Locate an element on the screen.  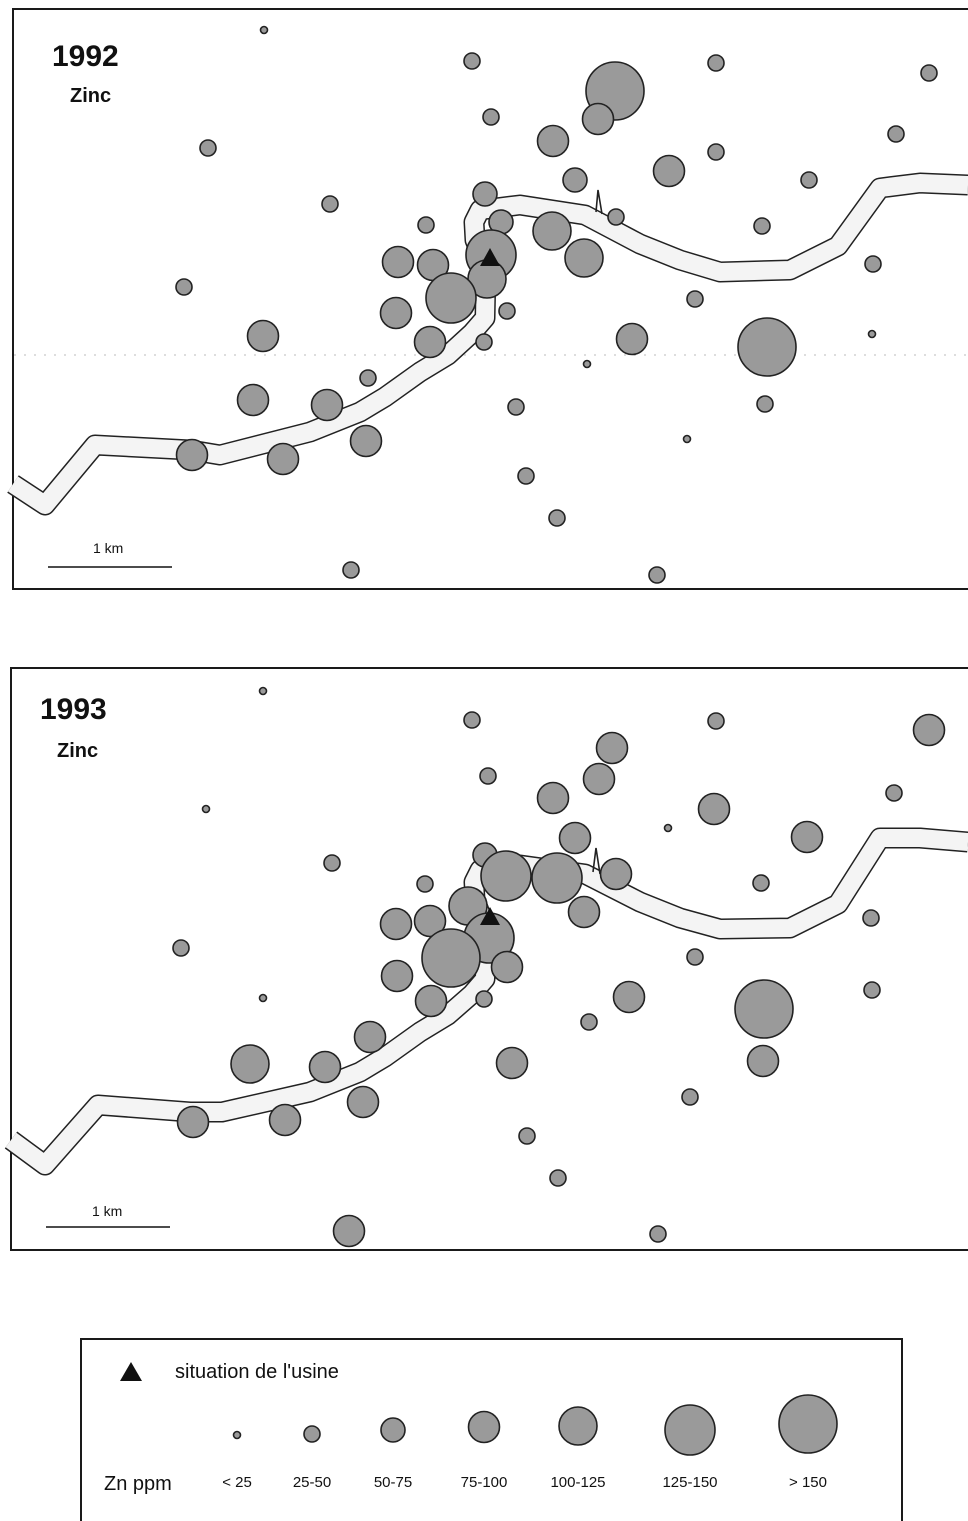
legend-symbols is located at coordinates (535, 1425).